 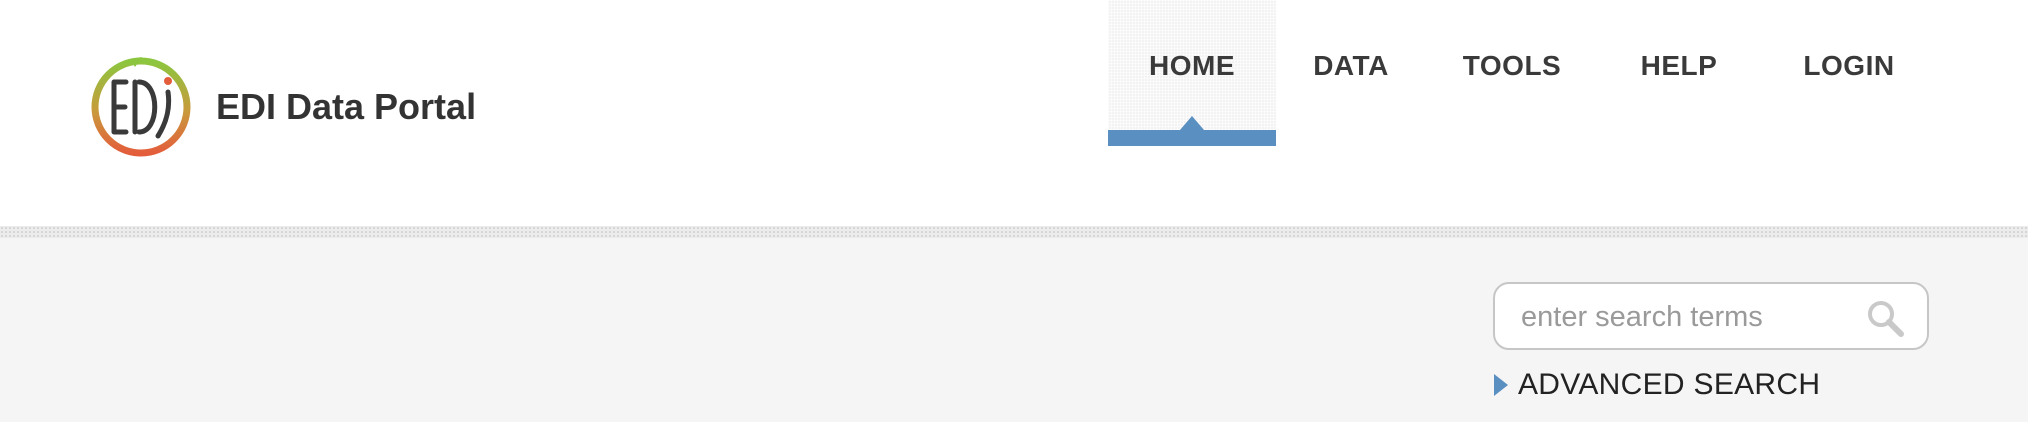 What do you see at coordinates (1669, 384) in the screenshot?
I see `advanced-search-label: ADVANCED SEARCH` at bounding box center [1669, 384].